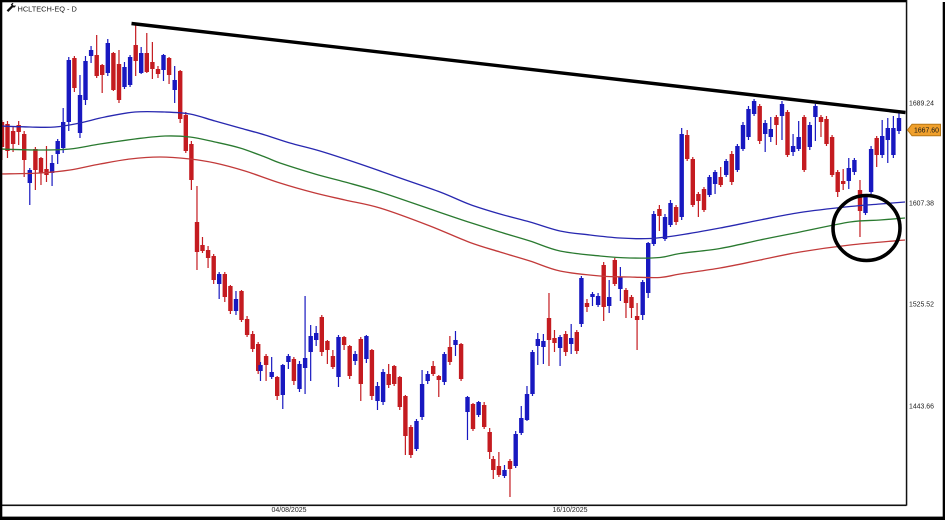 This screenshot has width=945, height=520. I want to click on svg-text: HCLTECH-EQ - D, so click(47, 8).